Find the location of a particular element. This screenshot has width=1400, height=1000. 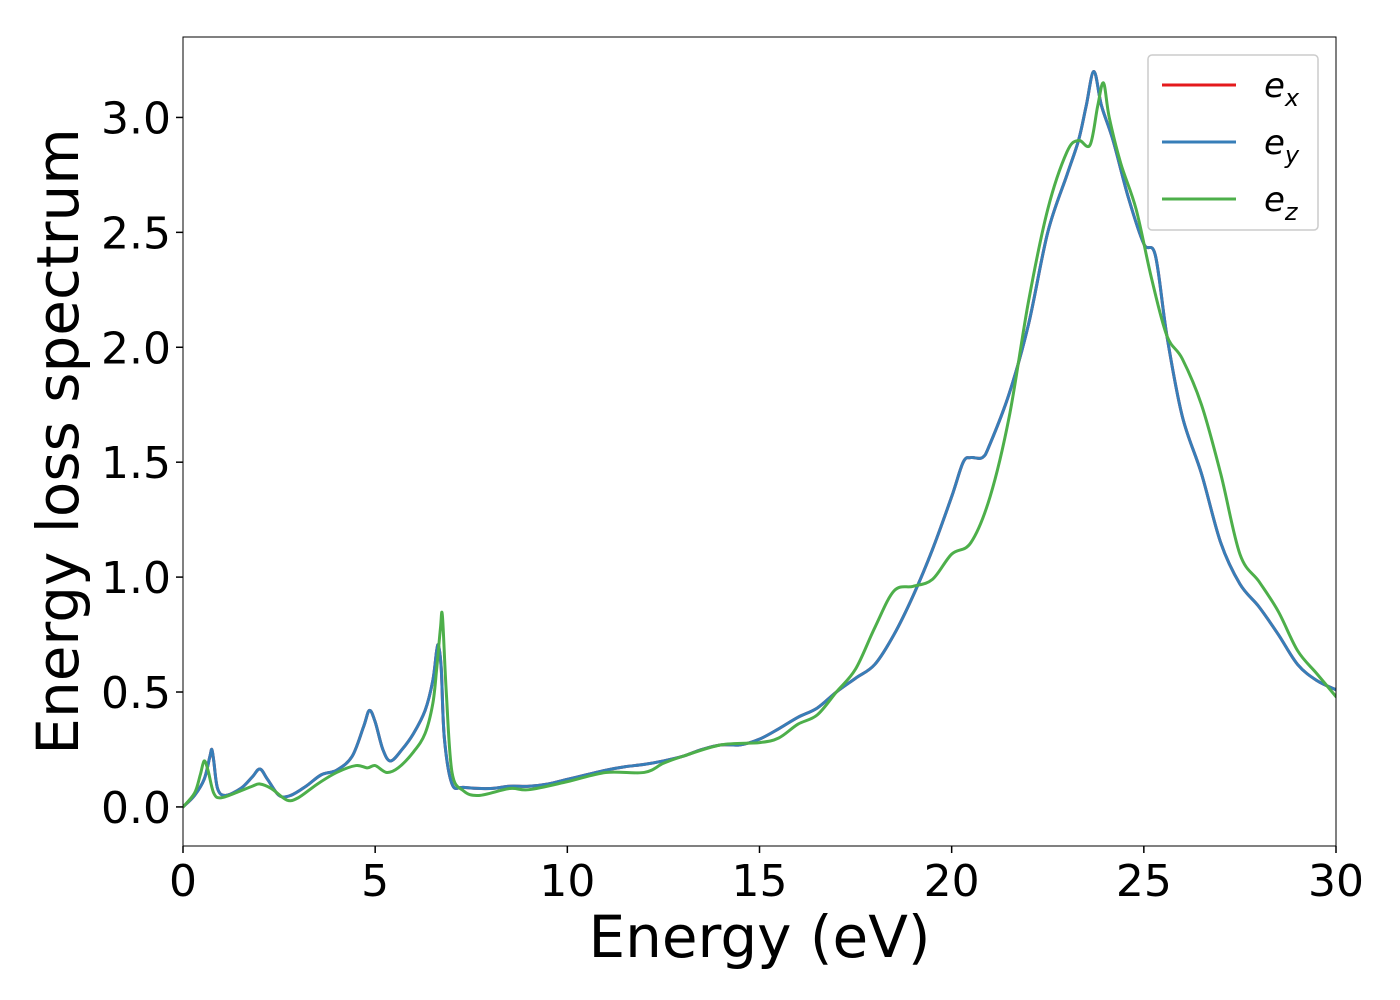

x-axis-label: Energy (eV) is located at coordinates (759, 937).